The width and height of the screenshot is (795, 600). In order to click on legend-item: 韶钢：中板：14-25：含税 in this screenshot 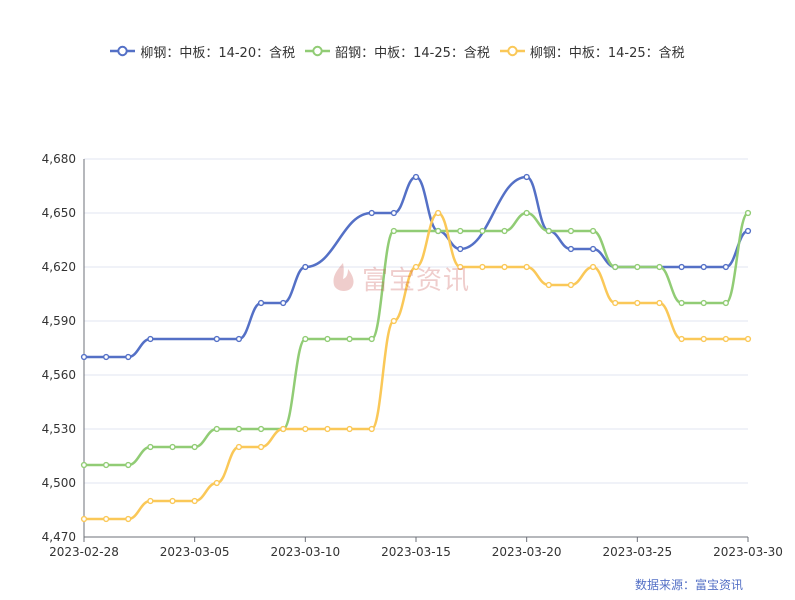, I will do `click(397, 51)`.